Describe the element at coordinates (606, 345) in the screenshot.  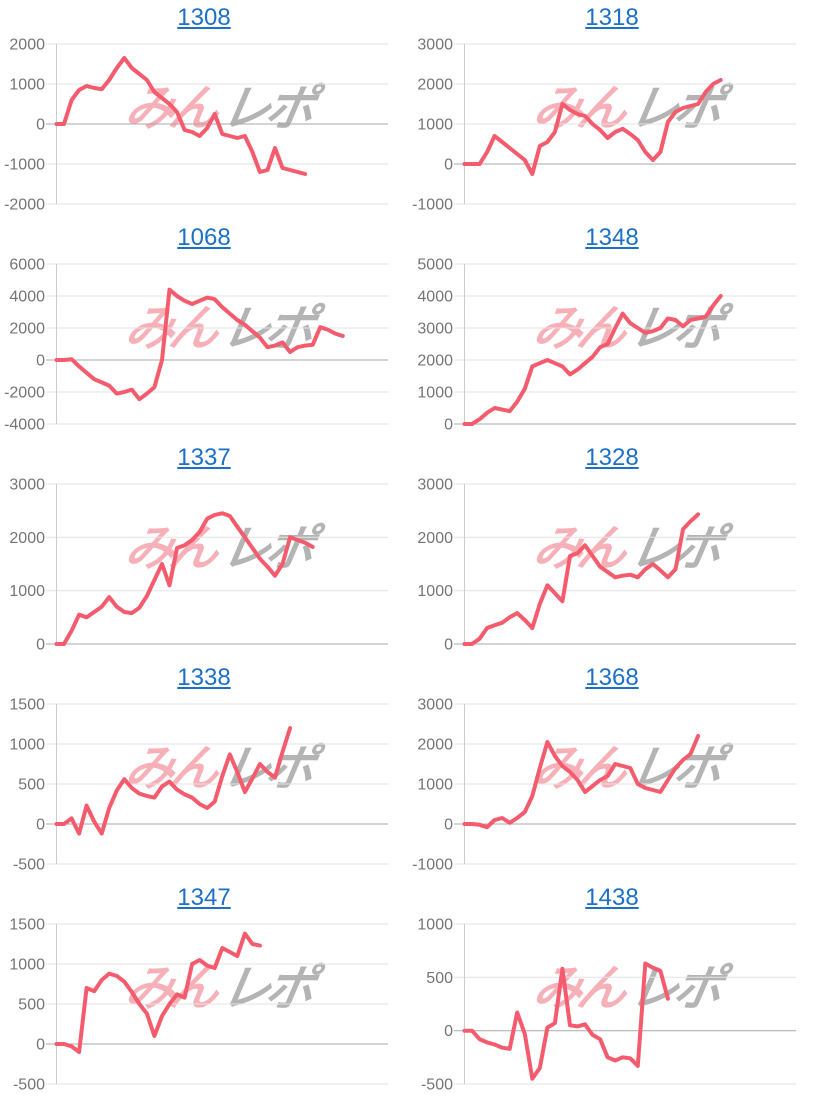
I see `line-chart-1348: 5000 4000 3000 2000 1000 0` at that location.